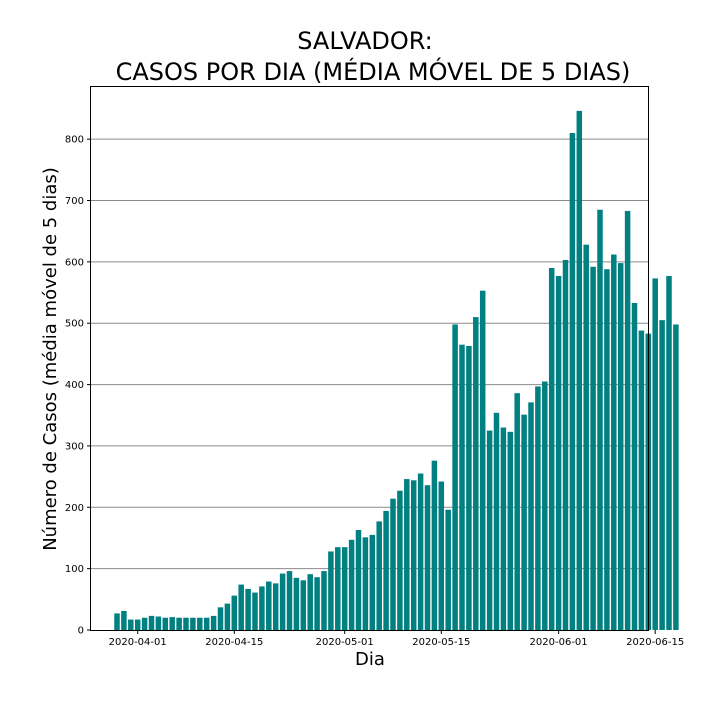 Image resolution: width=720 pixels, height=720 pixels. What do you see at coordinates (74, 569) in the screenshot?
I see `y-tick-label: 100` at bounding box center [74, 569].